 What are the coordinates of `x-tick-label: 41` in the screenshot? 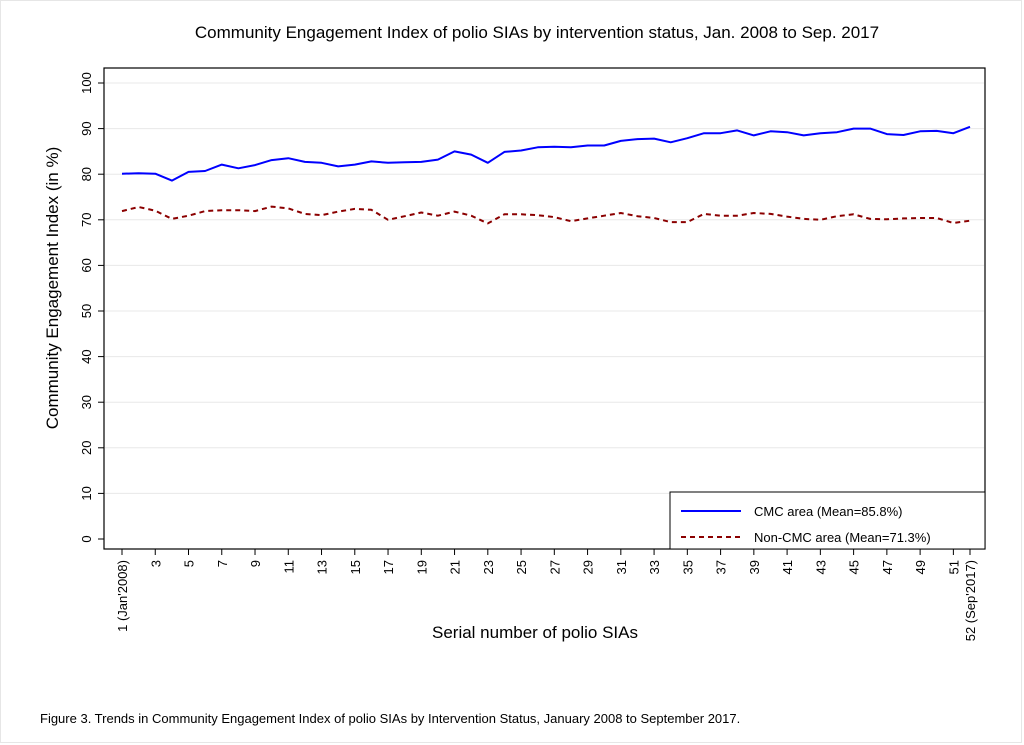 It's located at (787, 567).